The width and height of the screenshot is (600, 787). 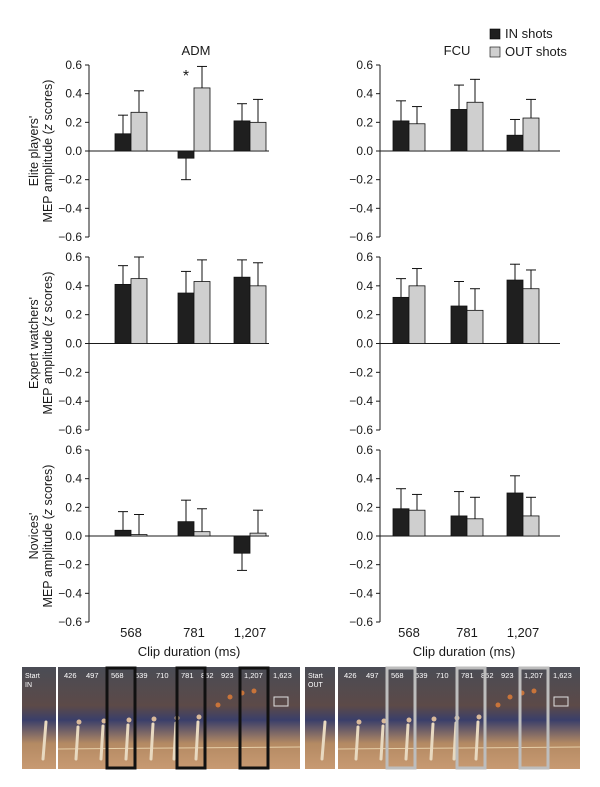 What do you see at coordinates (533, 675) in the screenshot?
I see `frame-time-label: 1,207` at bounding box center [533, 675].